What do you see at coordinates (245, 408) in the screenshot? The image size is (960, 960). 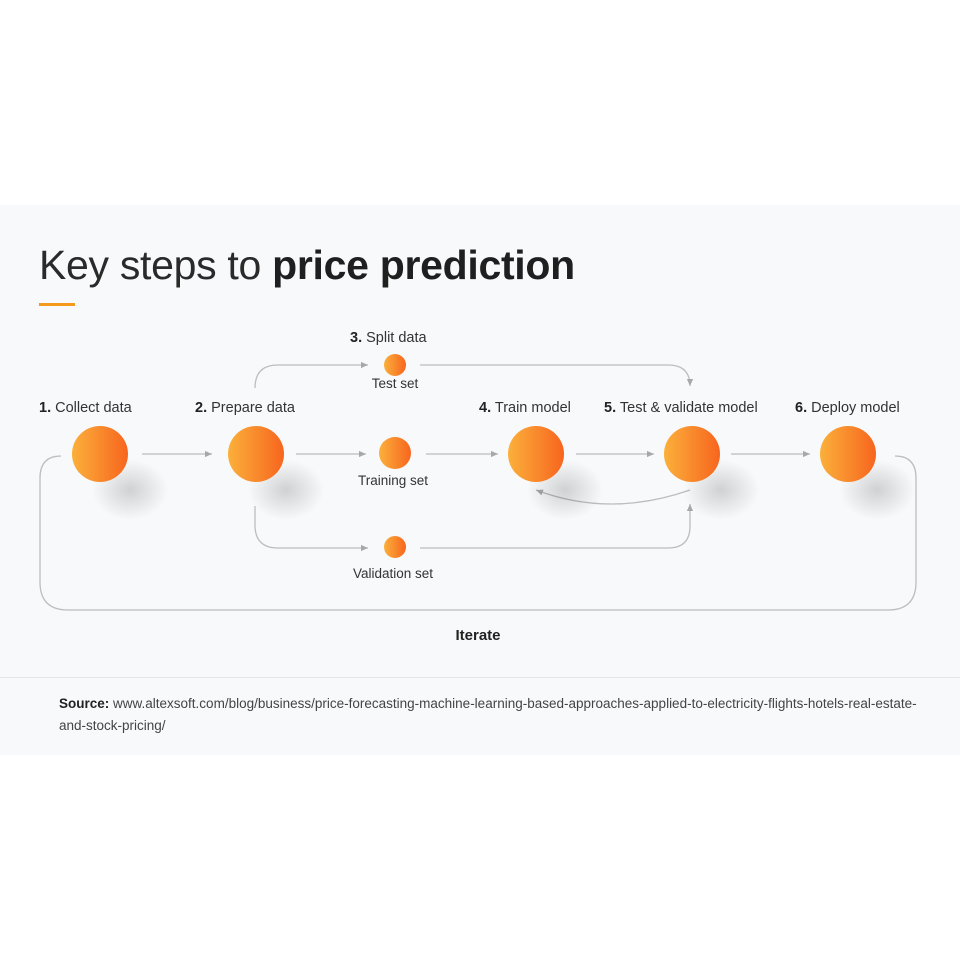 I see `step-2-label: 2. Prepare data` at bounding box center [245, 408].